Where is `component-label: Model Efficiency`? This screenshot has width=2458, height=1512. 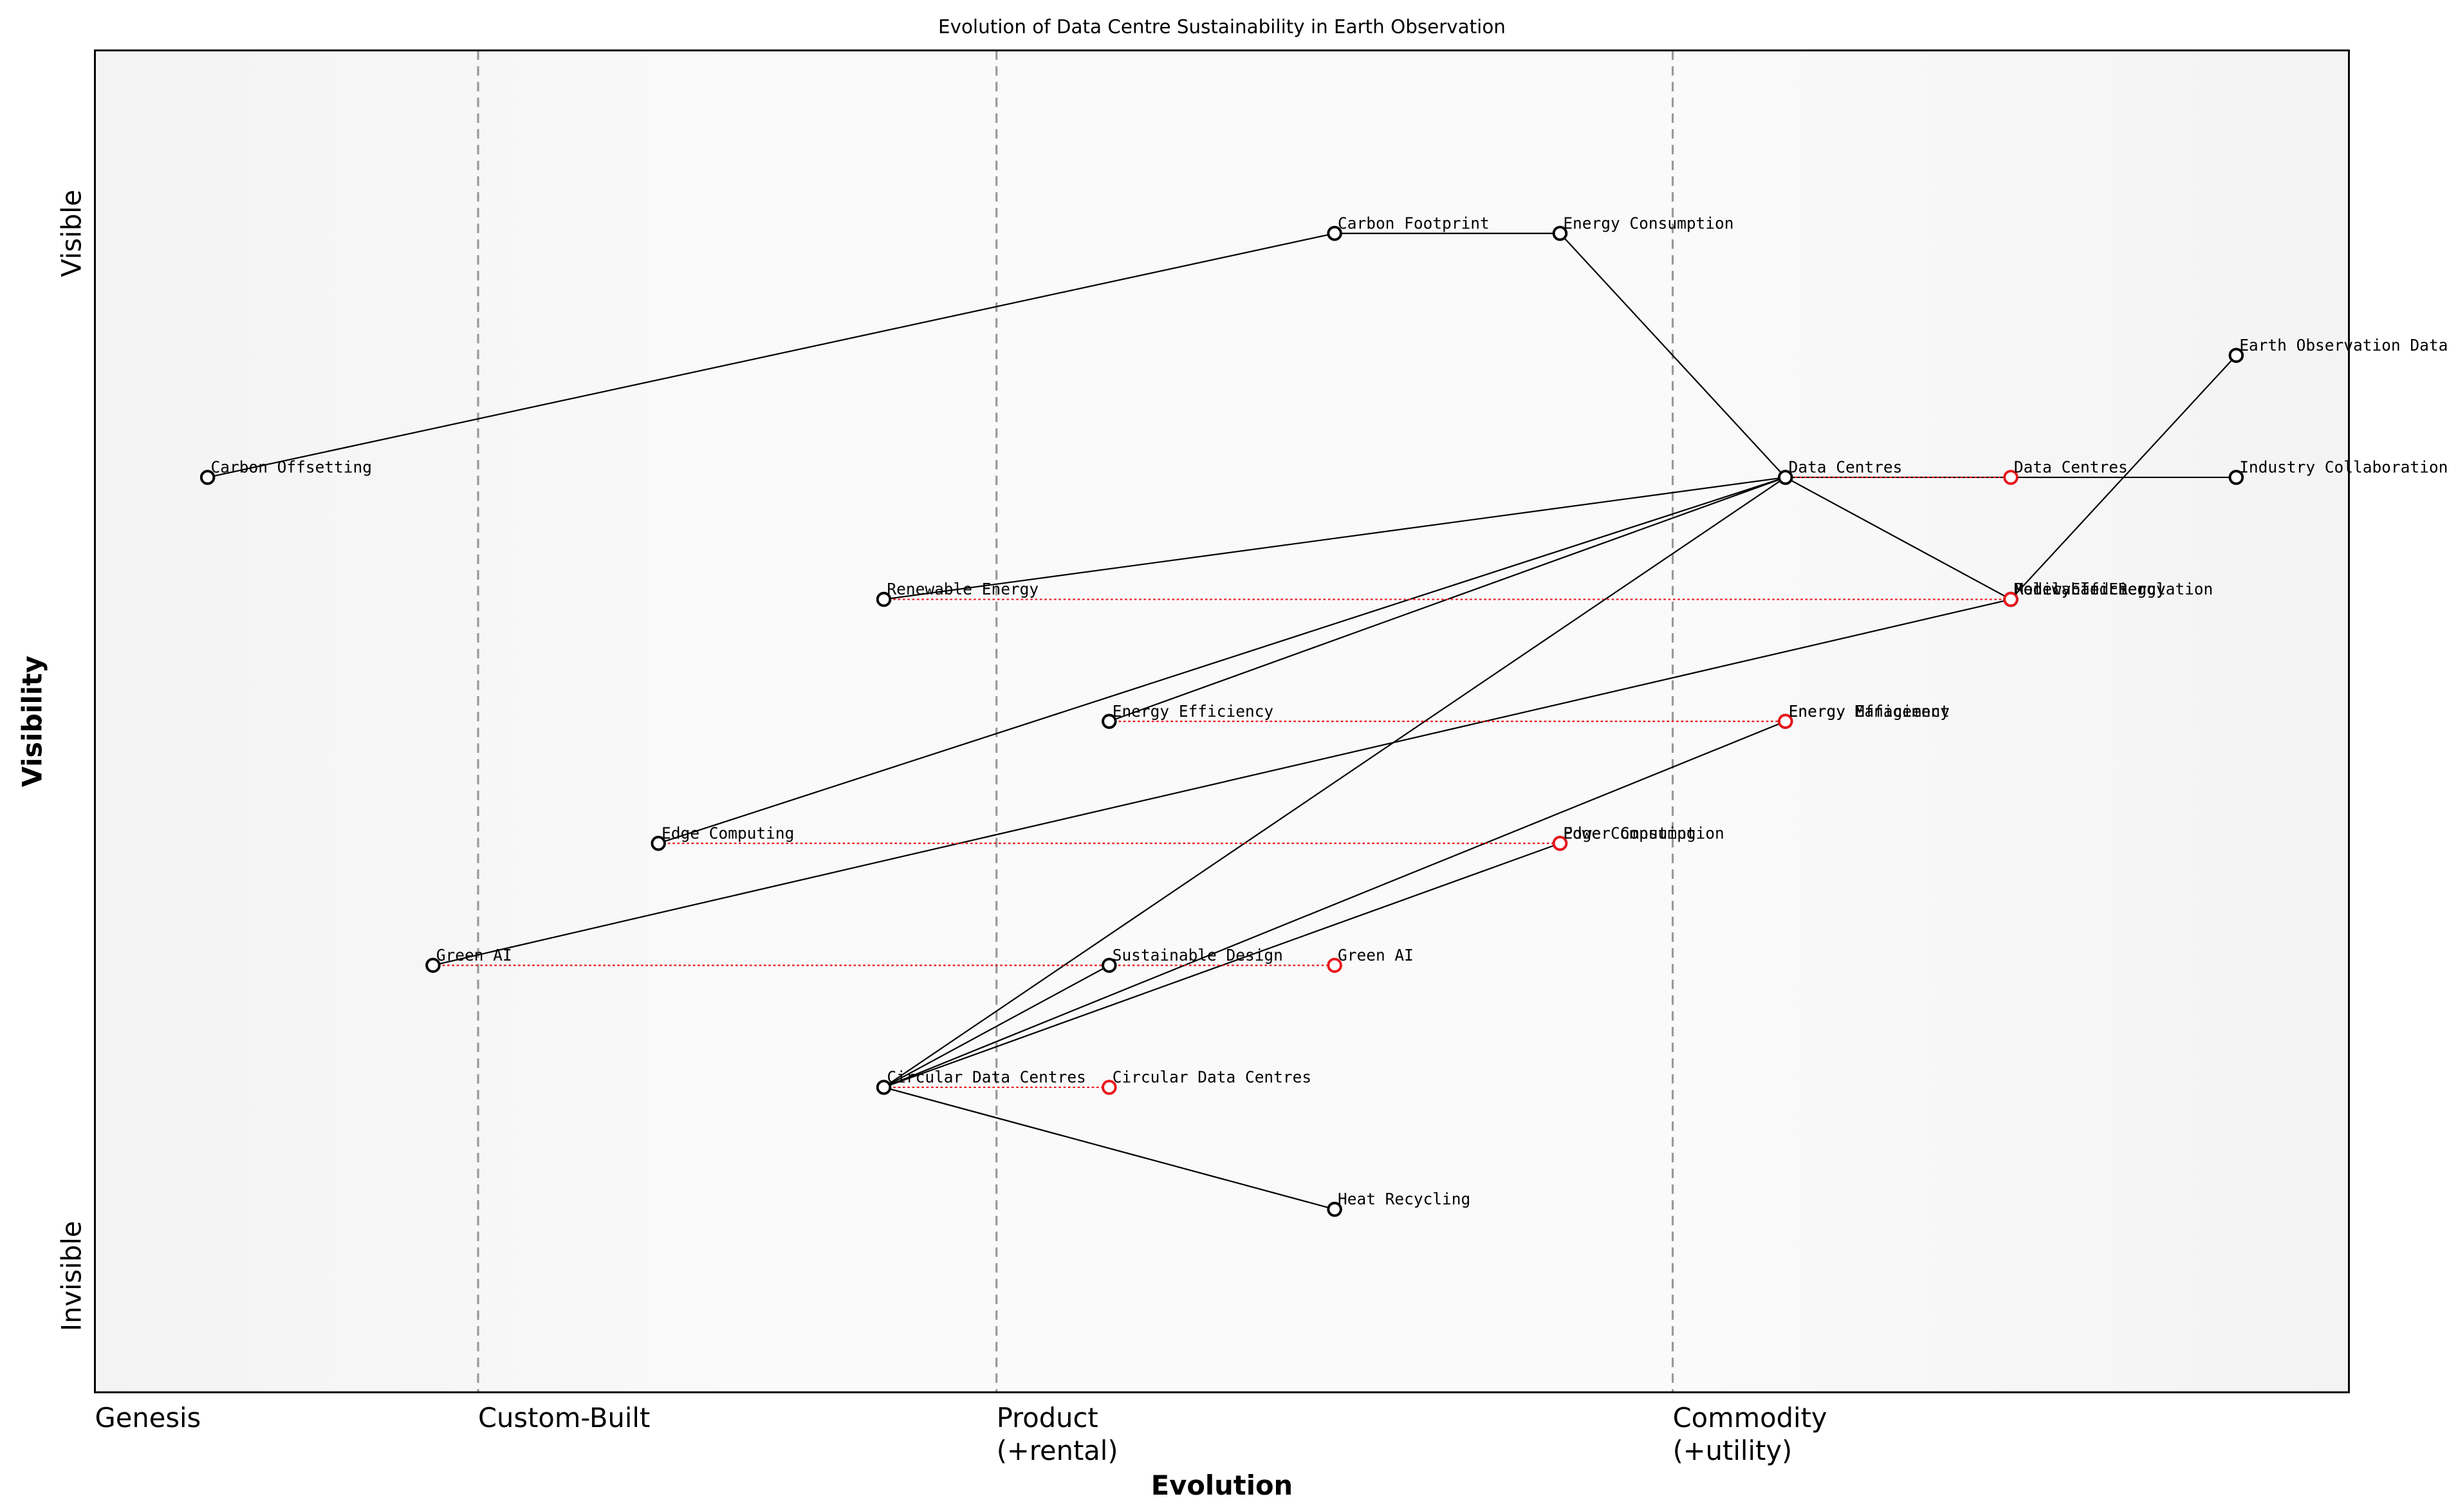 component-label: Model Efficiency is located at coordinates (2090, 589).